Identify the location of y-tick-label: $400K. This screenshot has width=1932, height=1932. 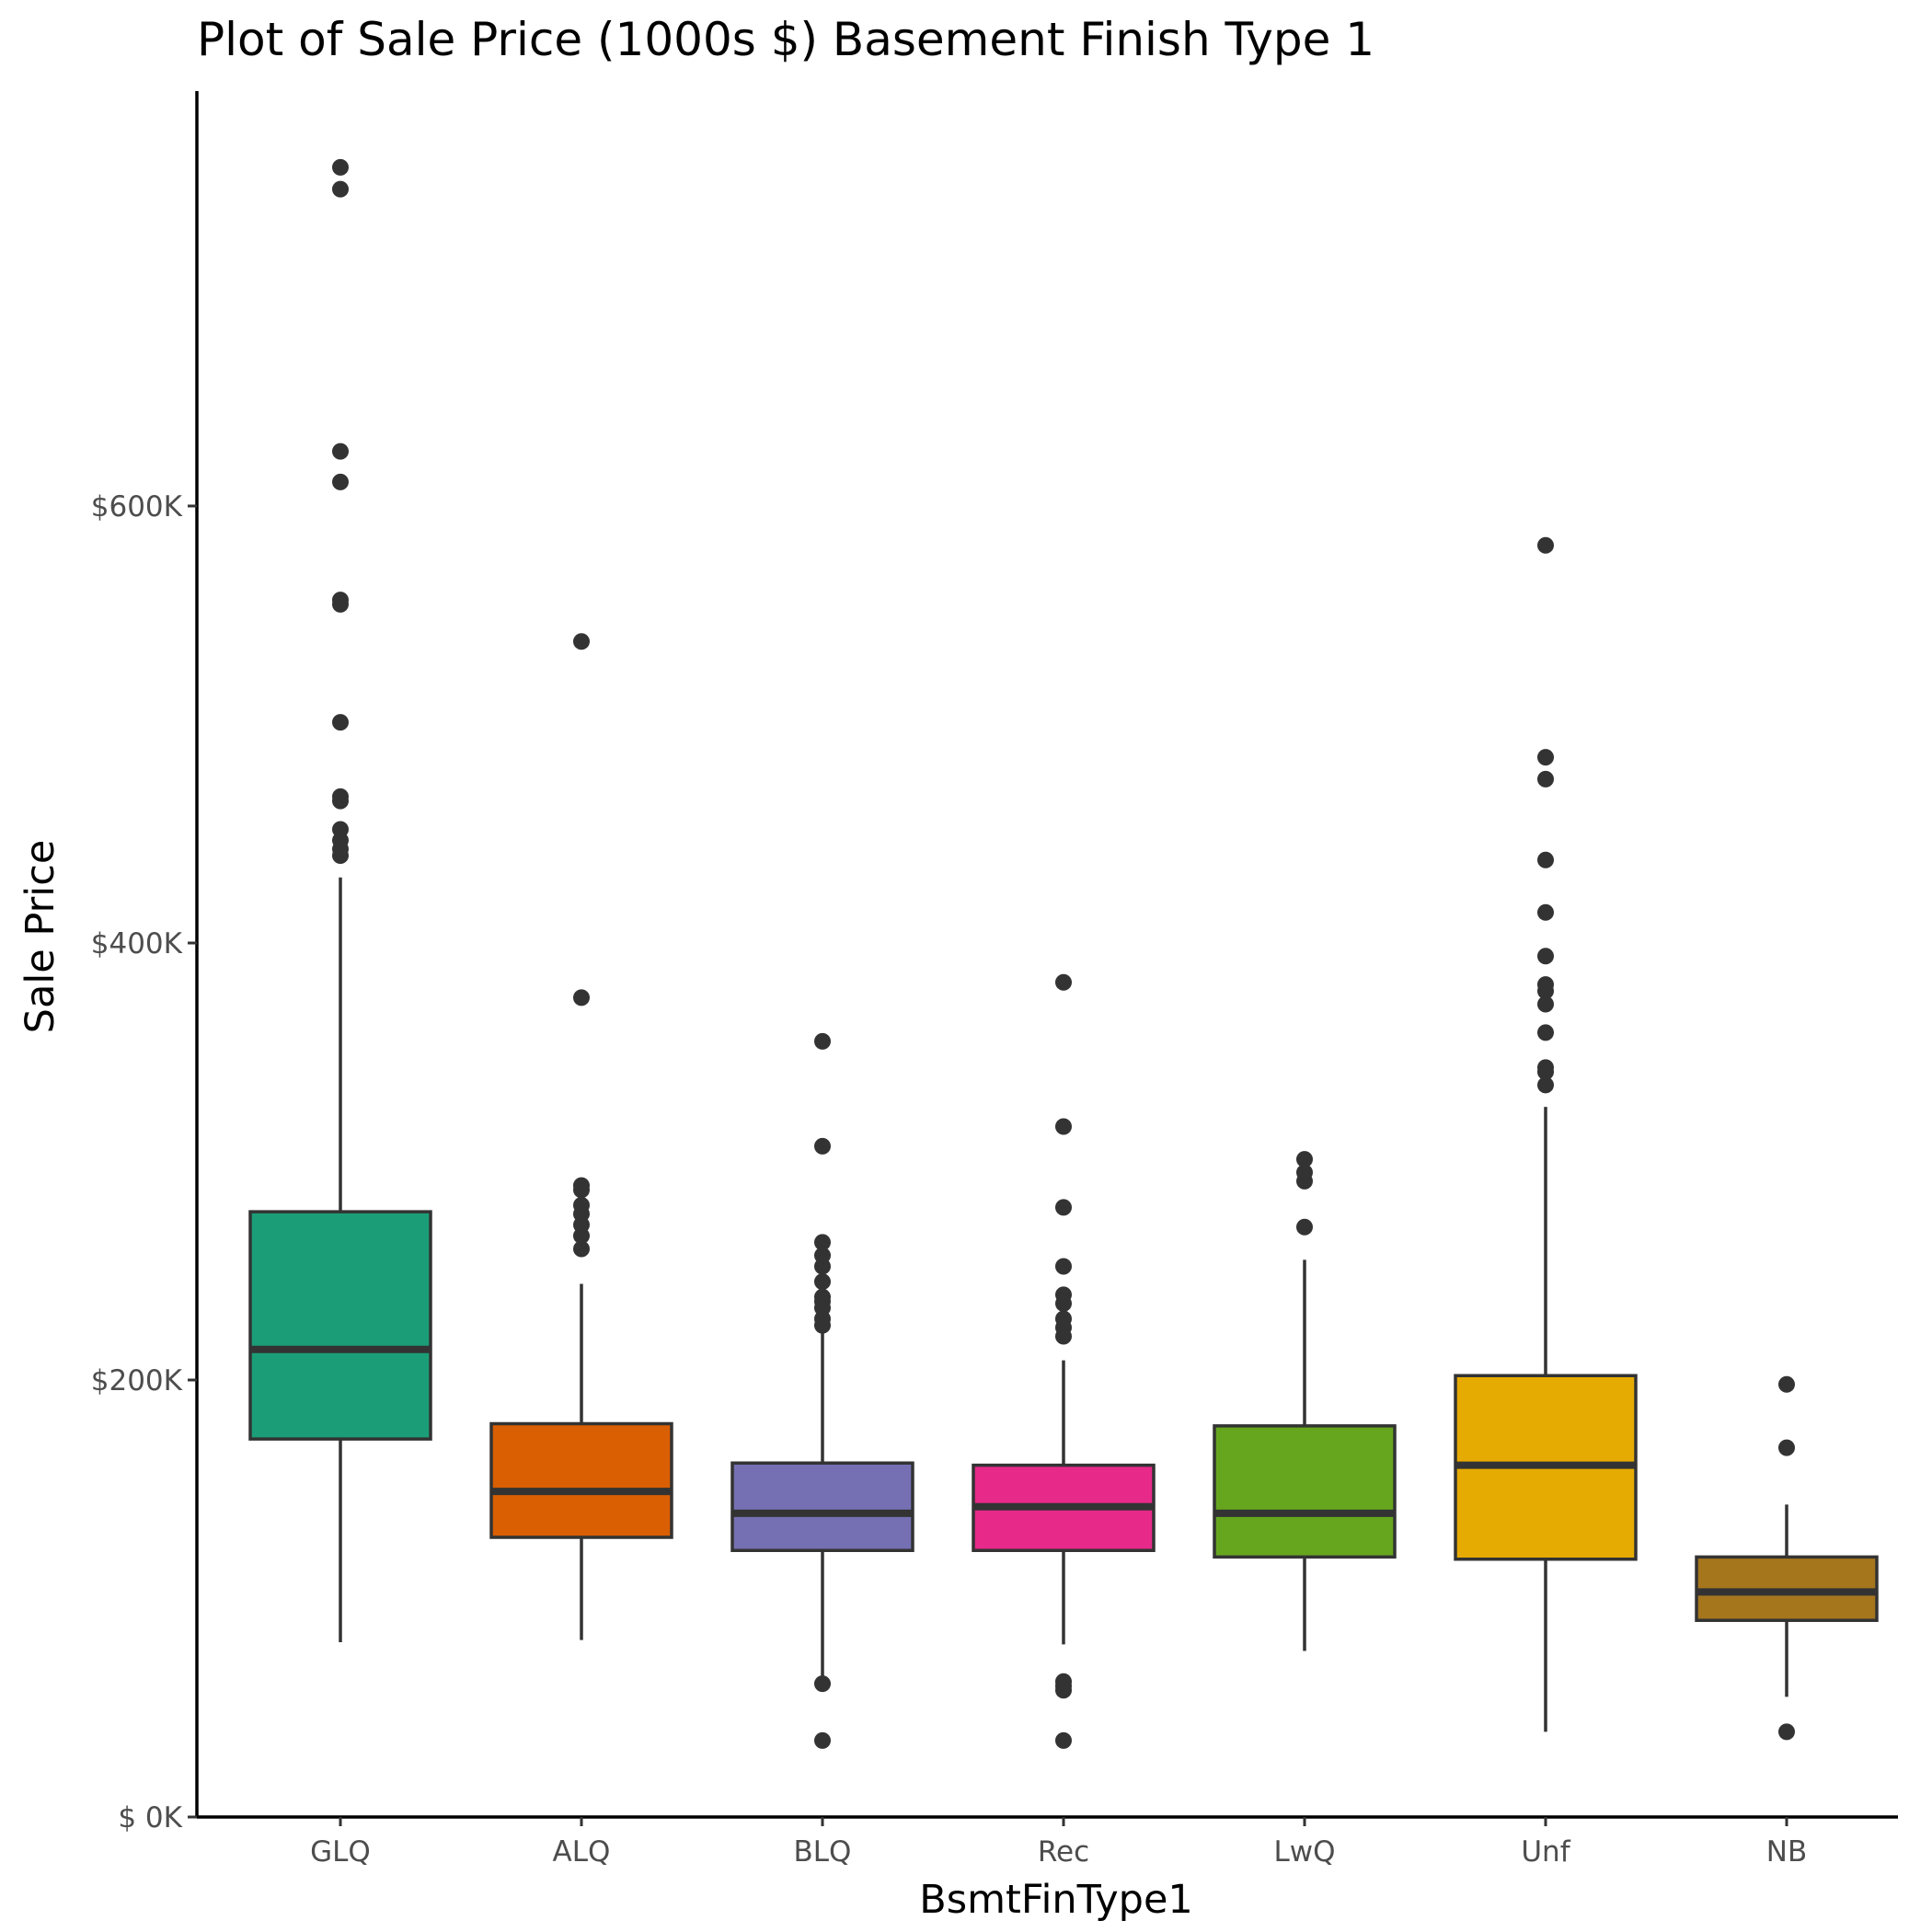
(137, 943).